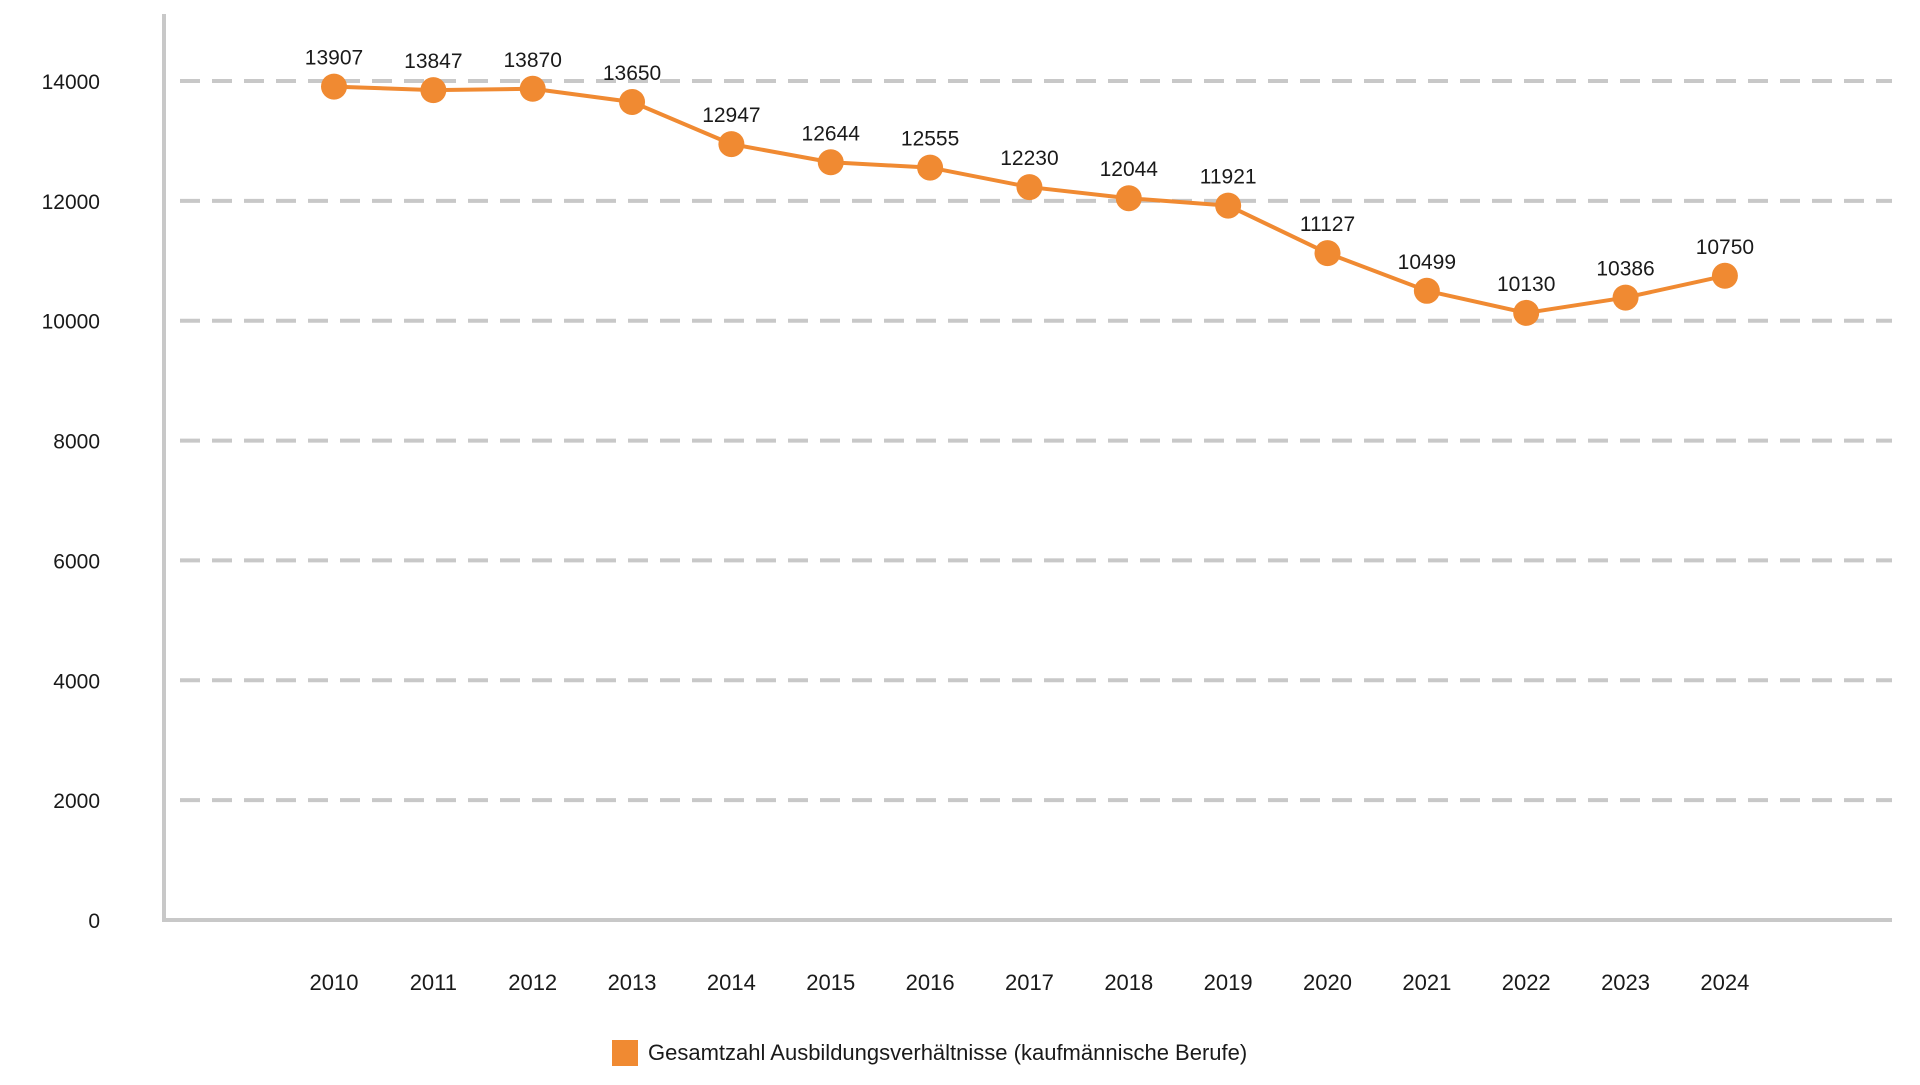 Image resolution: width=1920 pixels, height=1085 pixels. I want to click on data-label: 12947, so click(731, 115).